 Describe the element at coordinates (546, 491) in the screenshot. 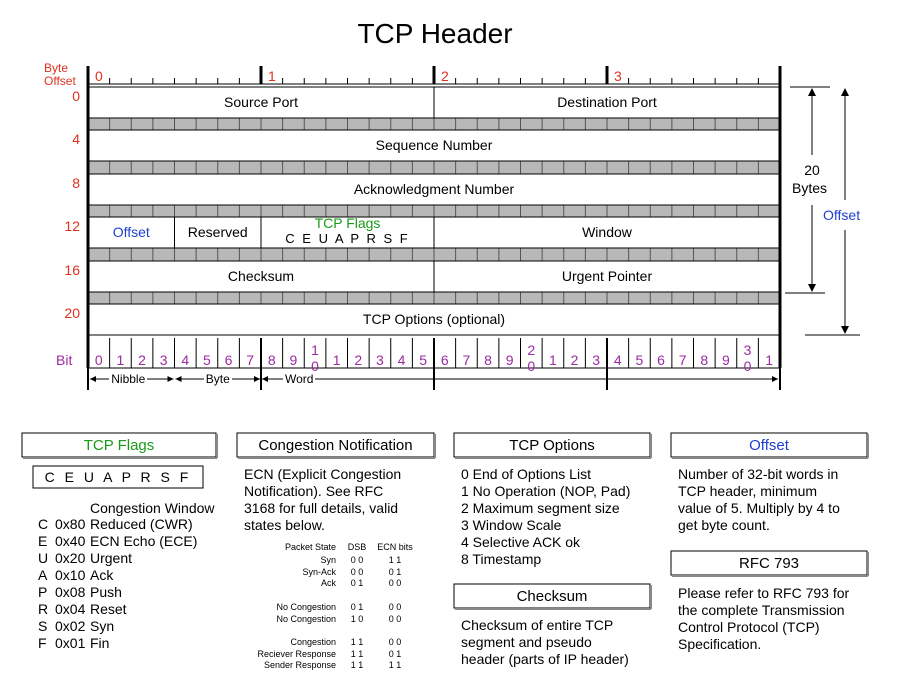

I see `tcp-options-text: 1 No Operation (NOP, Pad)` at that location.